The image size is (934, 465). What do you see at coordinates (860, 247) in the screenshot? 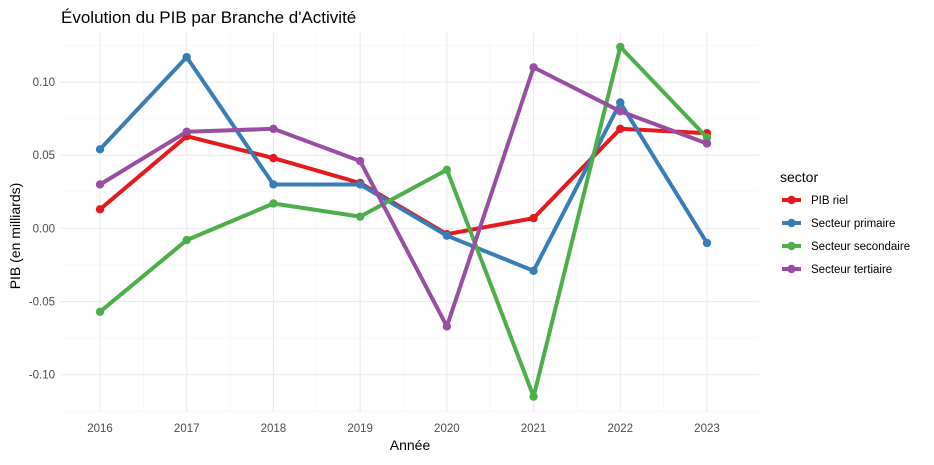
I see `legend-label: Secteur secondaire` at bounding box center [860, 247].